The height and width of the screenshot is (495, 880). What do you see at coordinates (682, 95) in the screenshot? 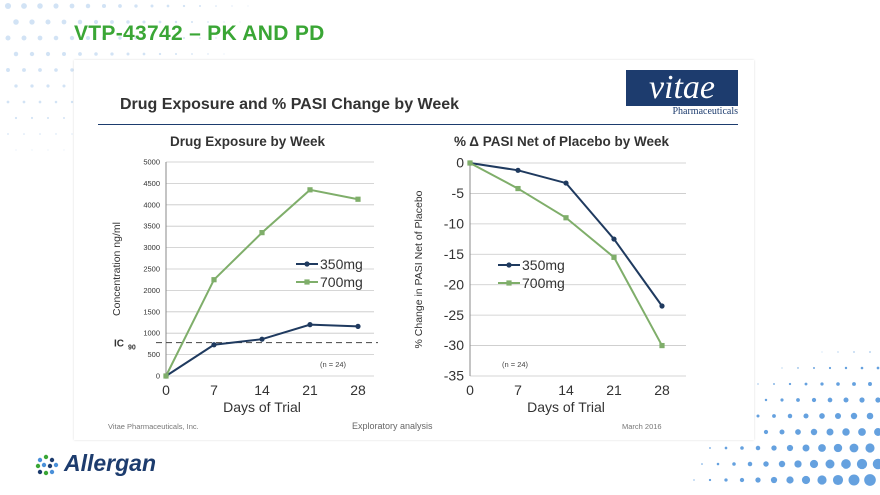
I see `vitae-logo: vitae Pharmaceuticals` at bounding box center [682, 95].